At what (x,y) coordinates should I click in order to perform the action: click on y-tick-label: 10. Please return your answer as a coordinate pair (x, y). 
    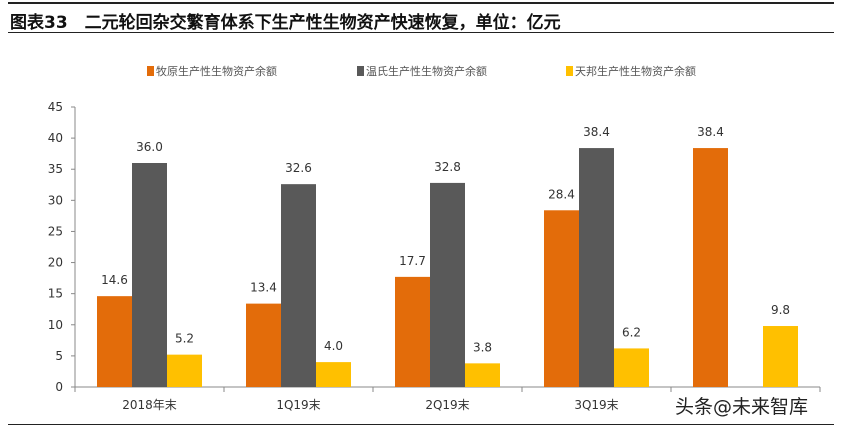
    Looking at the image, I should click on (55, 325).